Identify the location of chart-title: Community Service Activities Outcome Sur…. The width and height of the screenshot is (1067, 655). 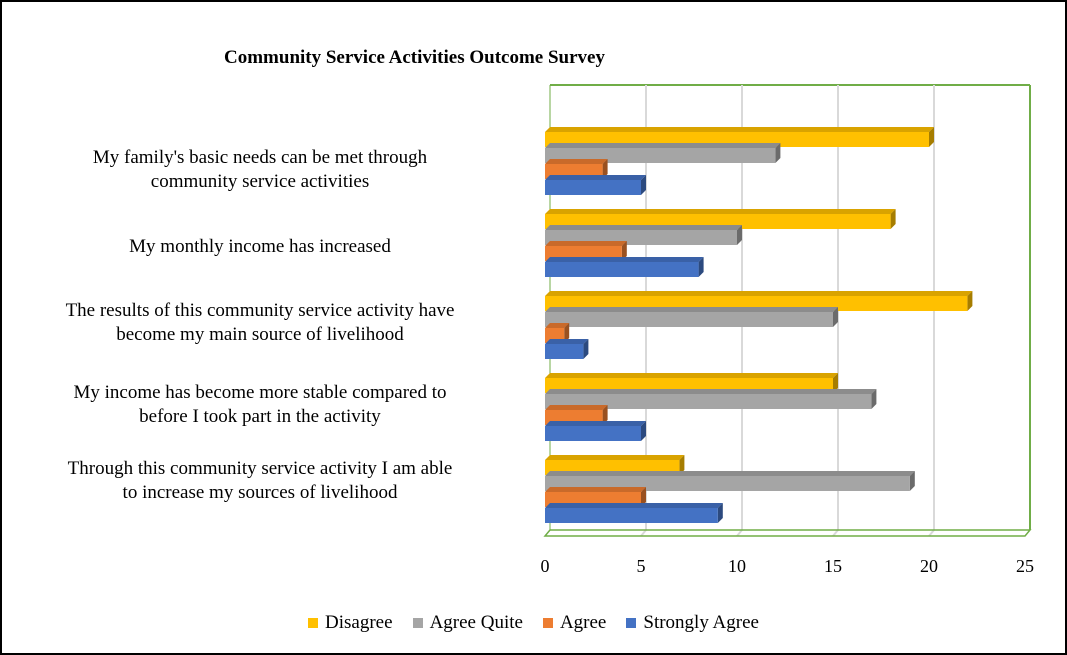
(414, 57).